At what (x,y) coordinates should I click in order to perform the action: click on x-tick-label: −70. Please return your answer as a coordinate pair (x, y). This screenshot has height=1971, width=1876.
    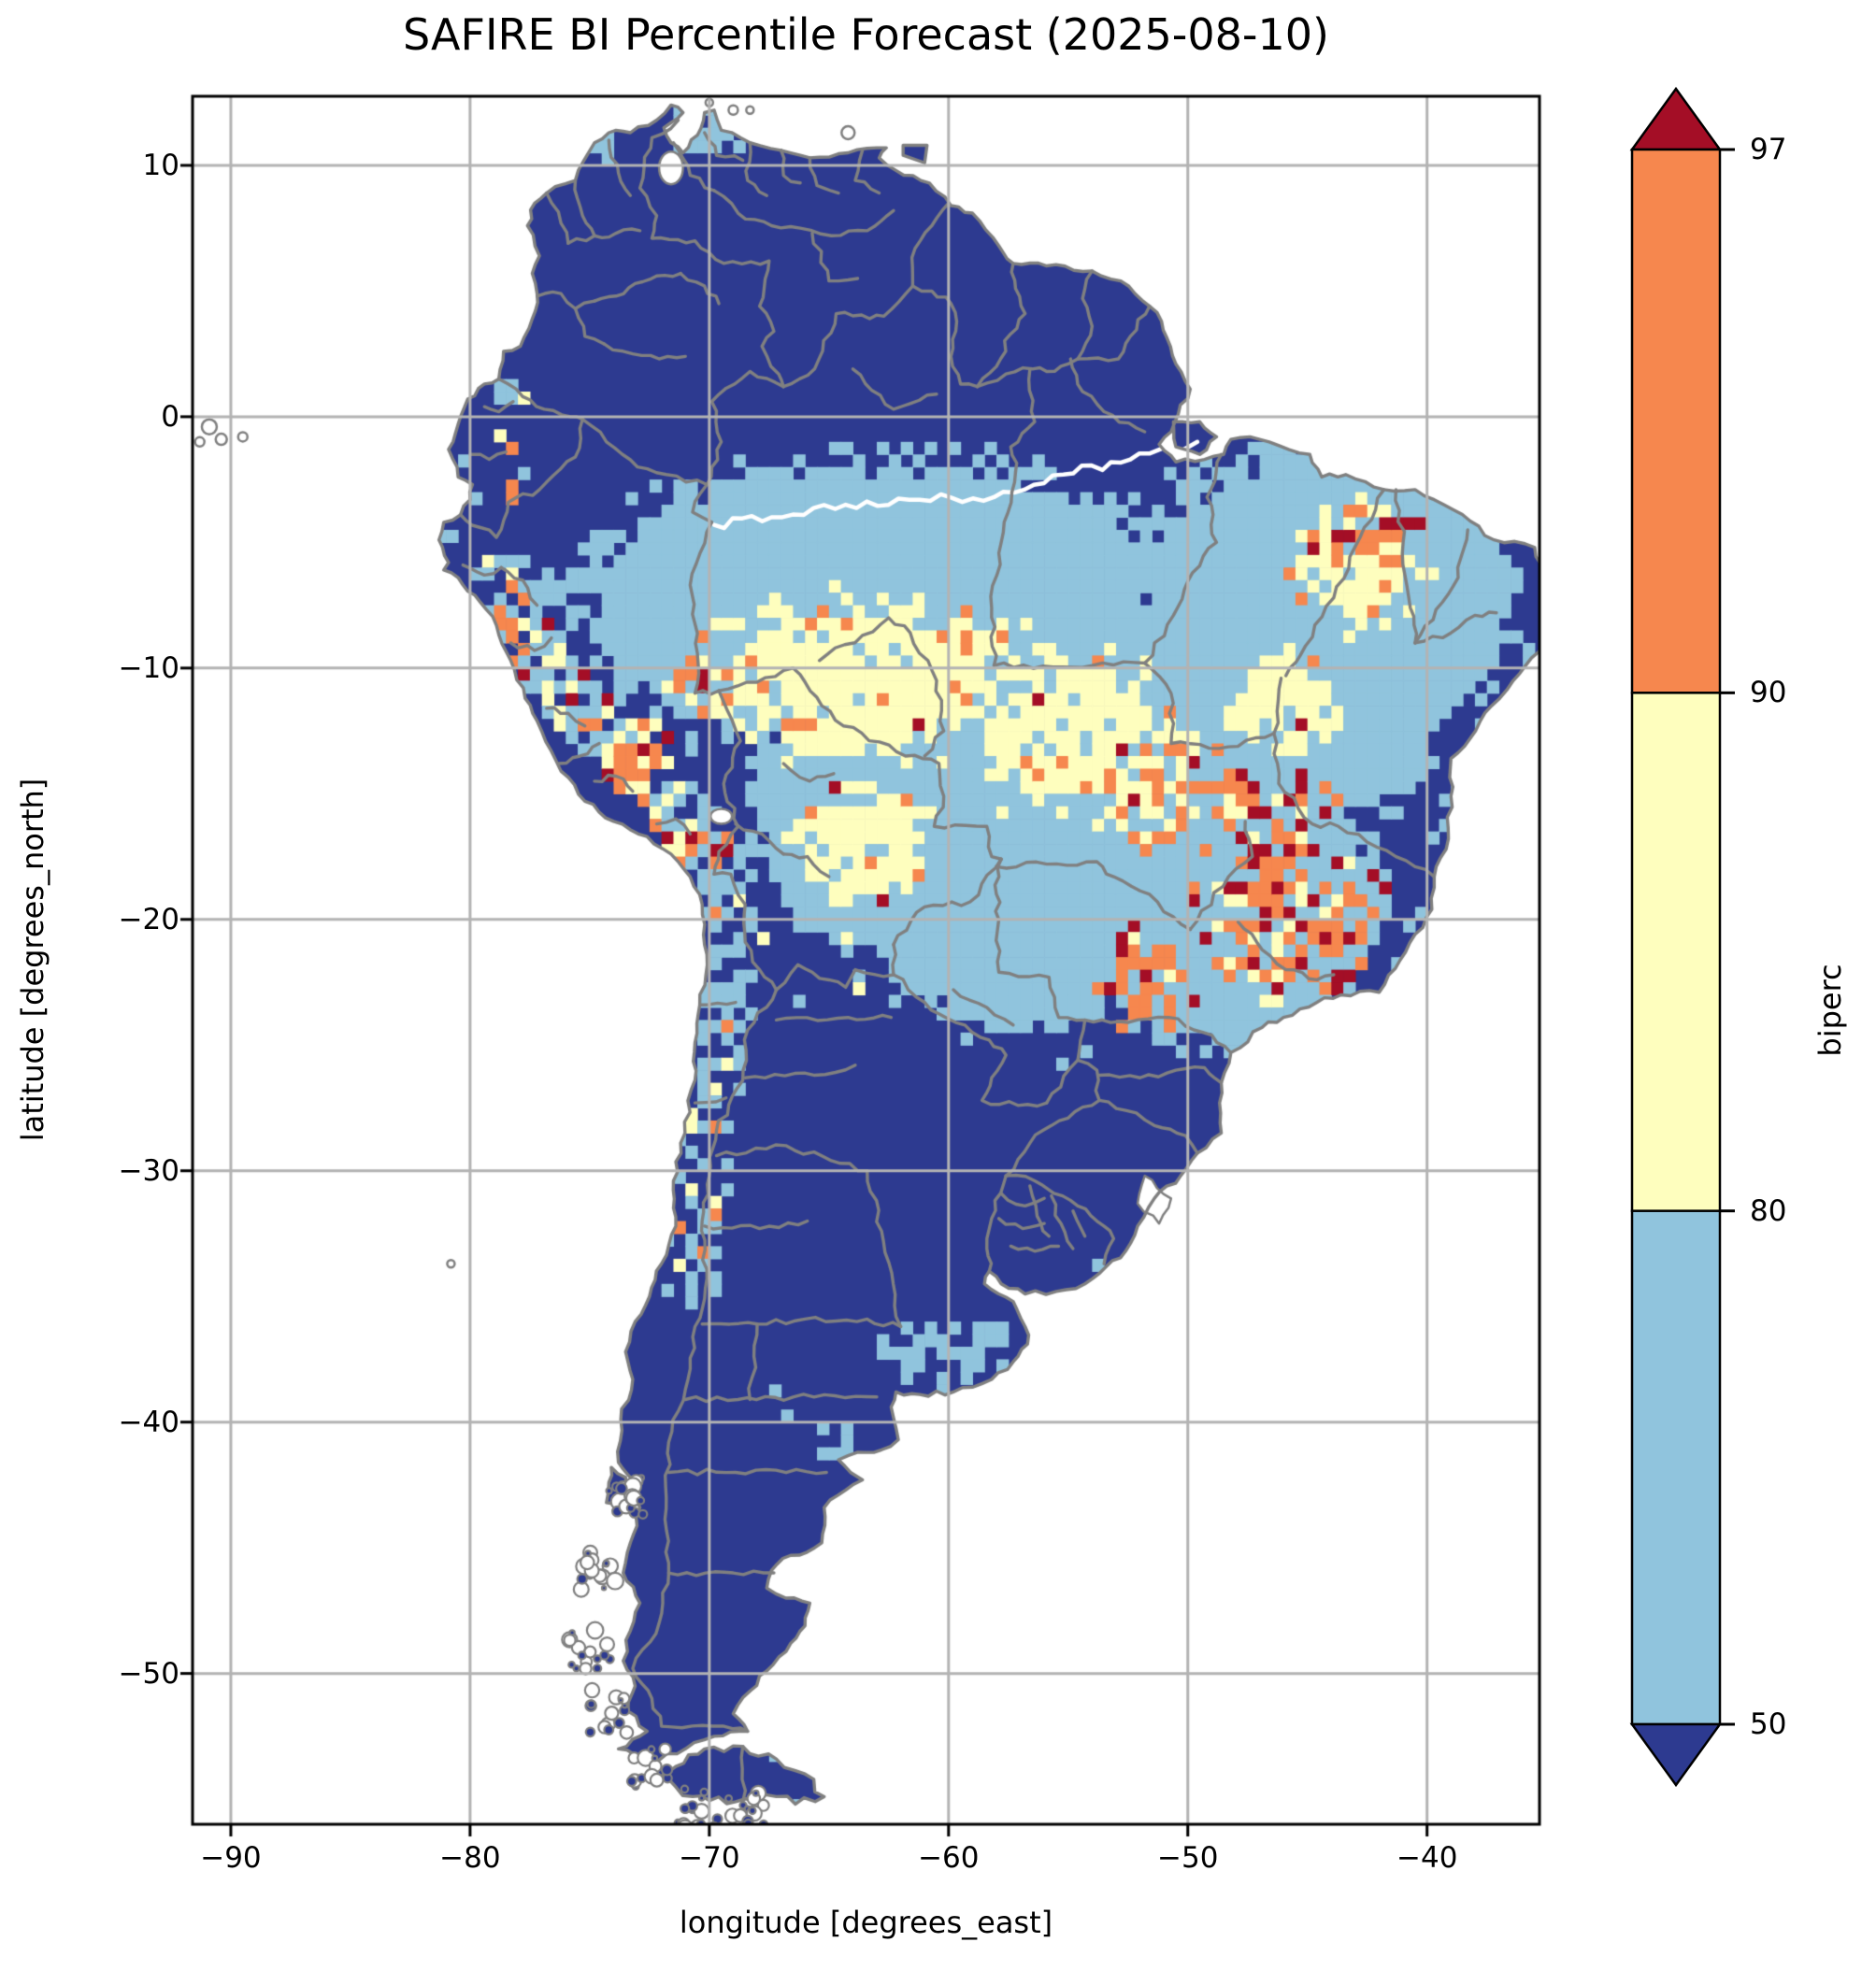
    Looking at the image, I should click on (710, 1858).